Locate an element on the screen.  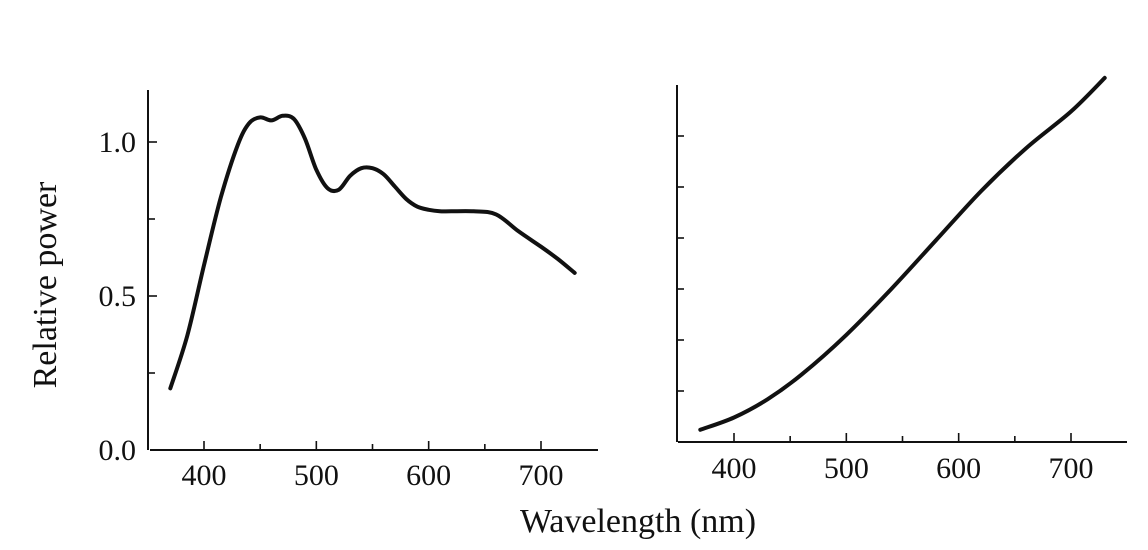
left-x-tick-label: 700 is located at coordinates (541, 475).